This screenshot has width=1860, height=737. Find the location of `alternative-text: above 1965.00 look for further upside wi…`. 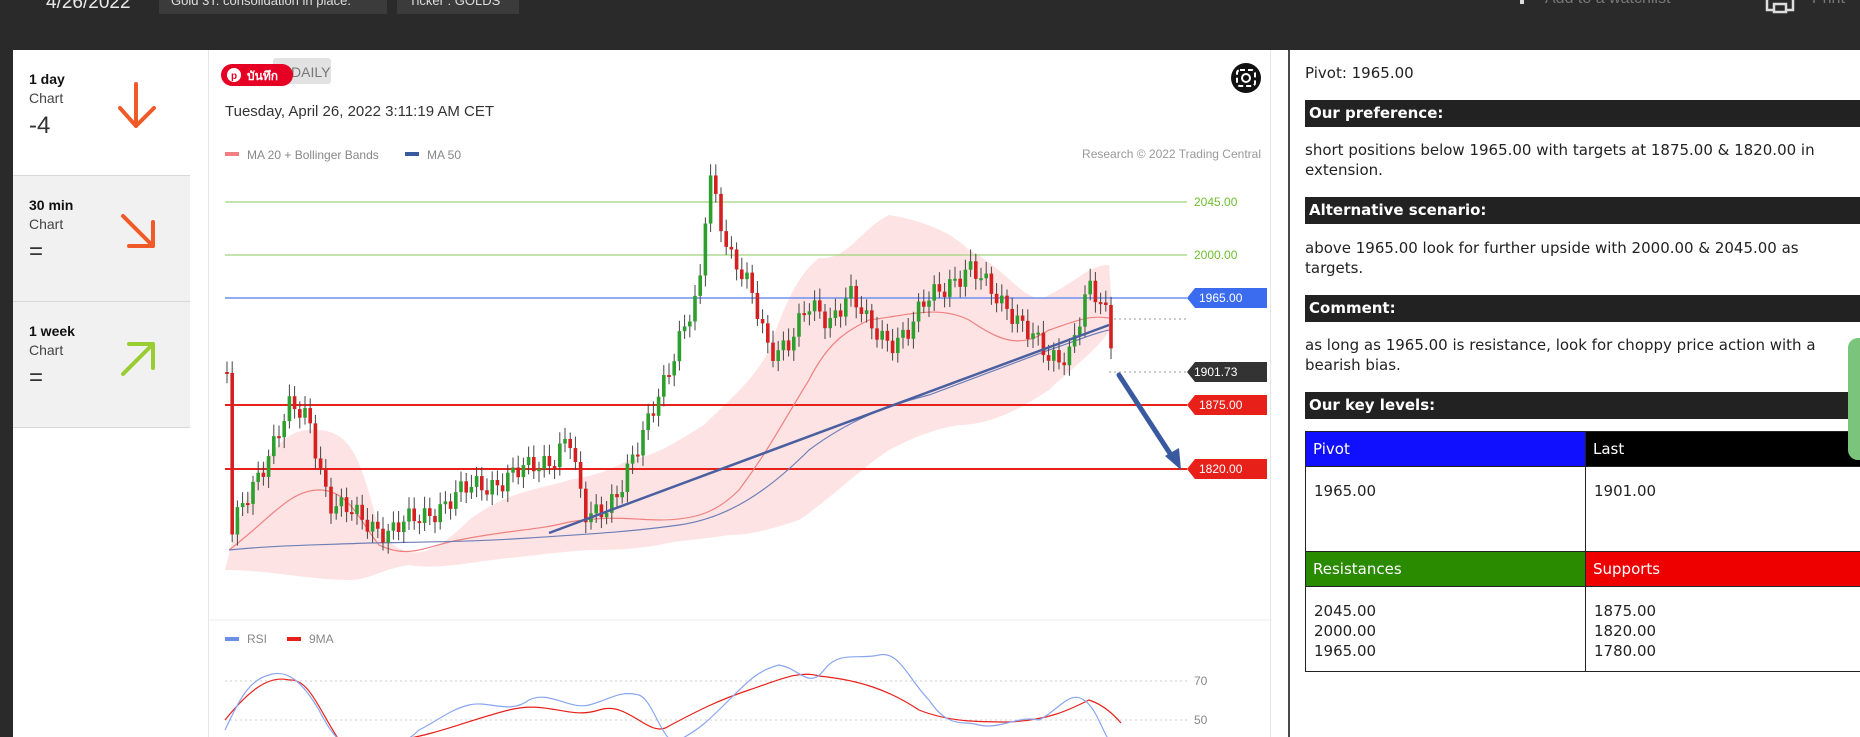

alternative-text: above 1965.00 look for further upside wi… is located at coordinates (1552, 258).